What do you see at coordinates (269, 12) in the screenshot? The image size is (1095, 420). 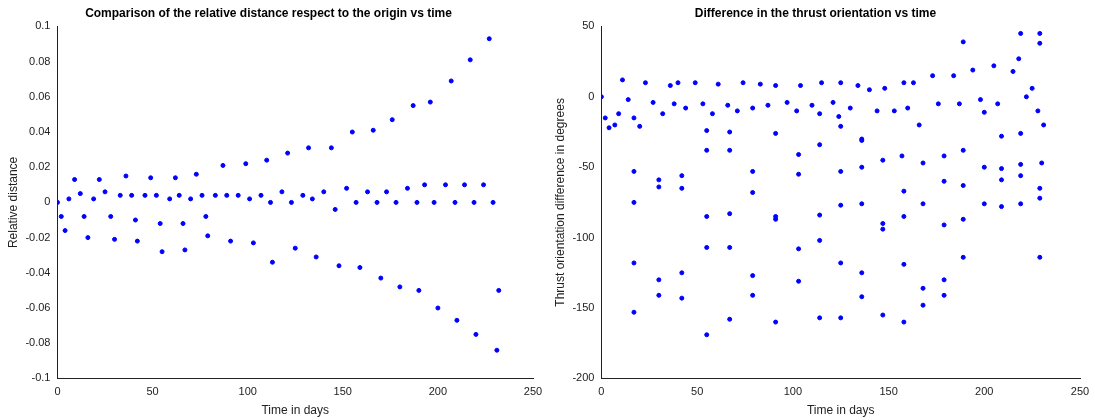 I see `chart-title: Comparison of the relative distance respect to the origin vs time` at bounding box center [269, 12].